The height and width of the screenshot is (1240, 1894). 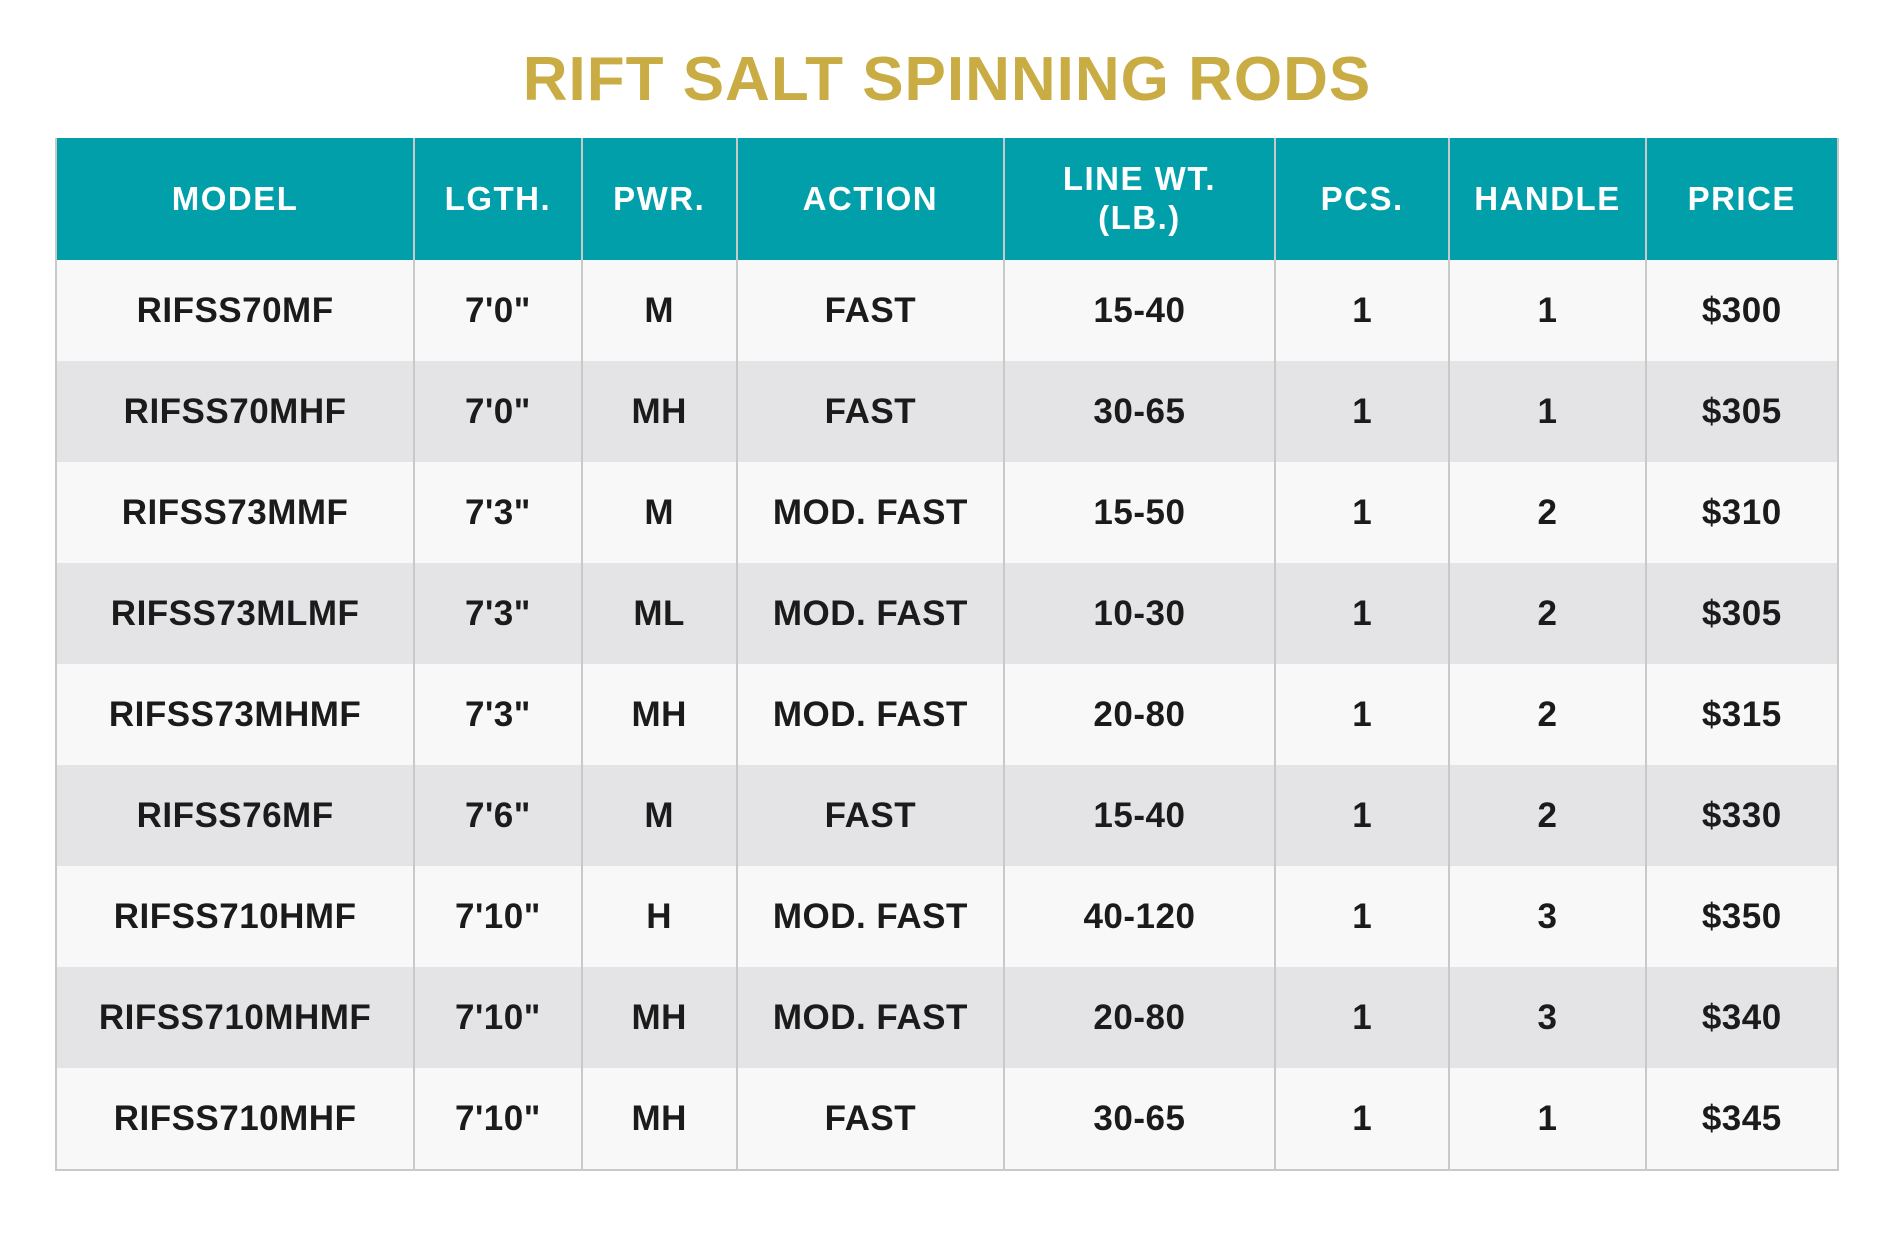 I want to click on cell-pwr: ML, so click(x=658, y=613).